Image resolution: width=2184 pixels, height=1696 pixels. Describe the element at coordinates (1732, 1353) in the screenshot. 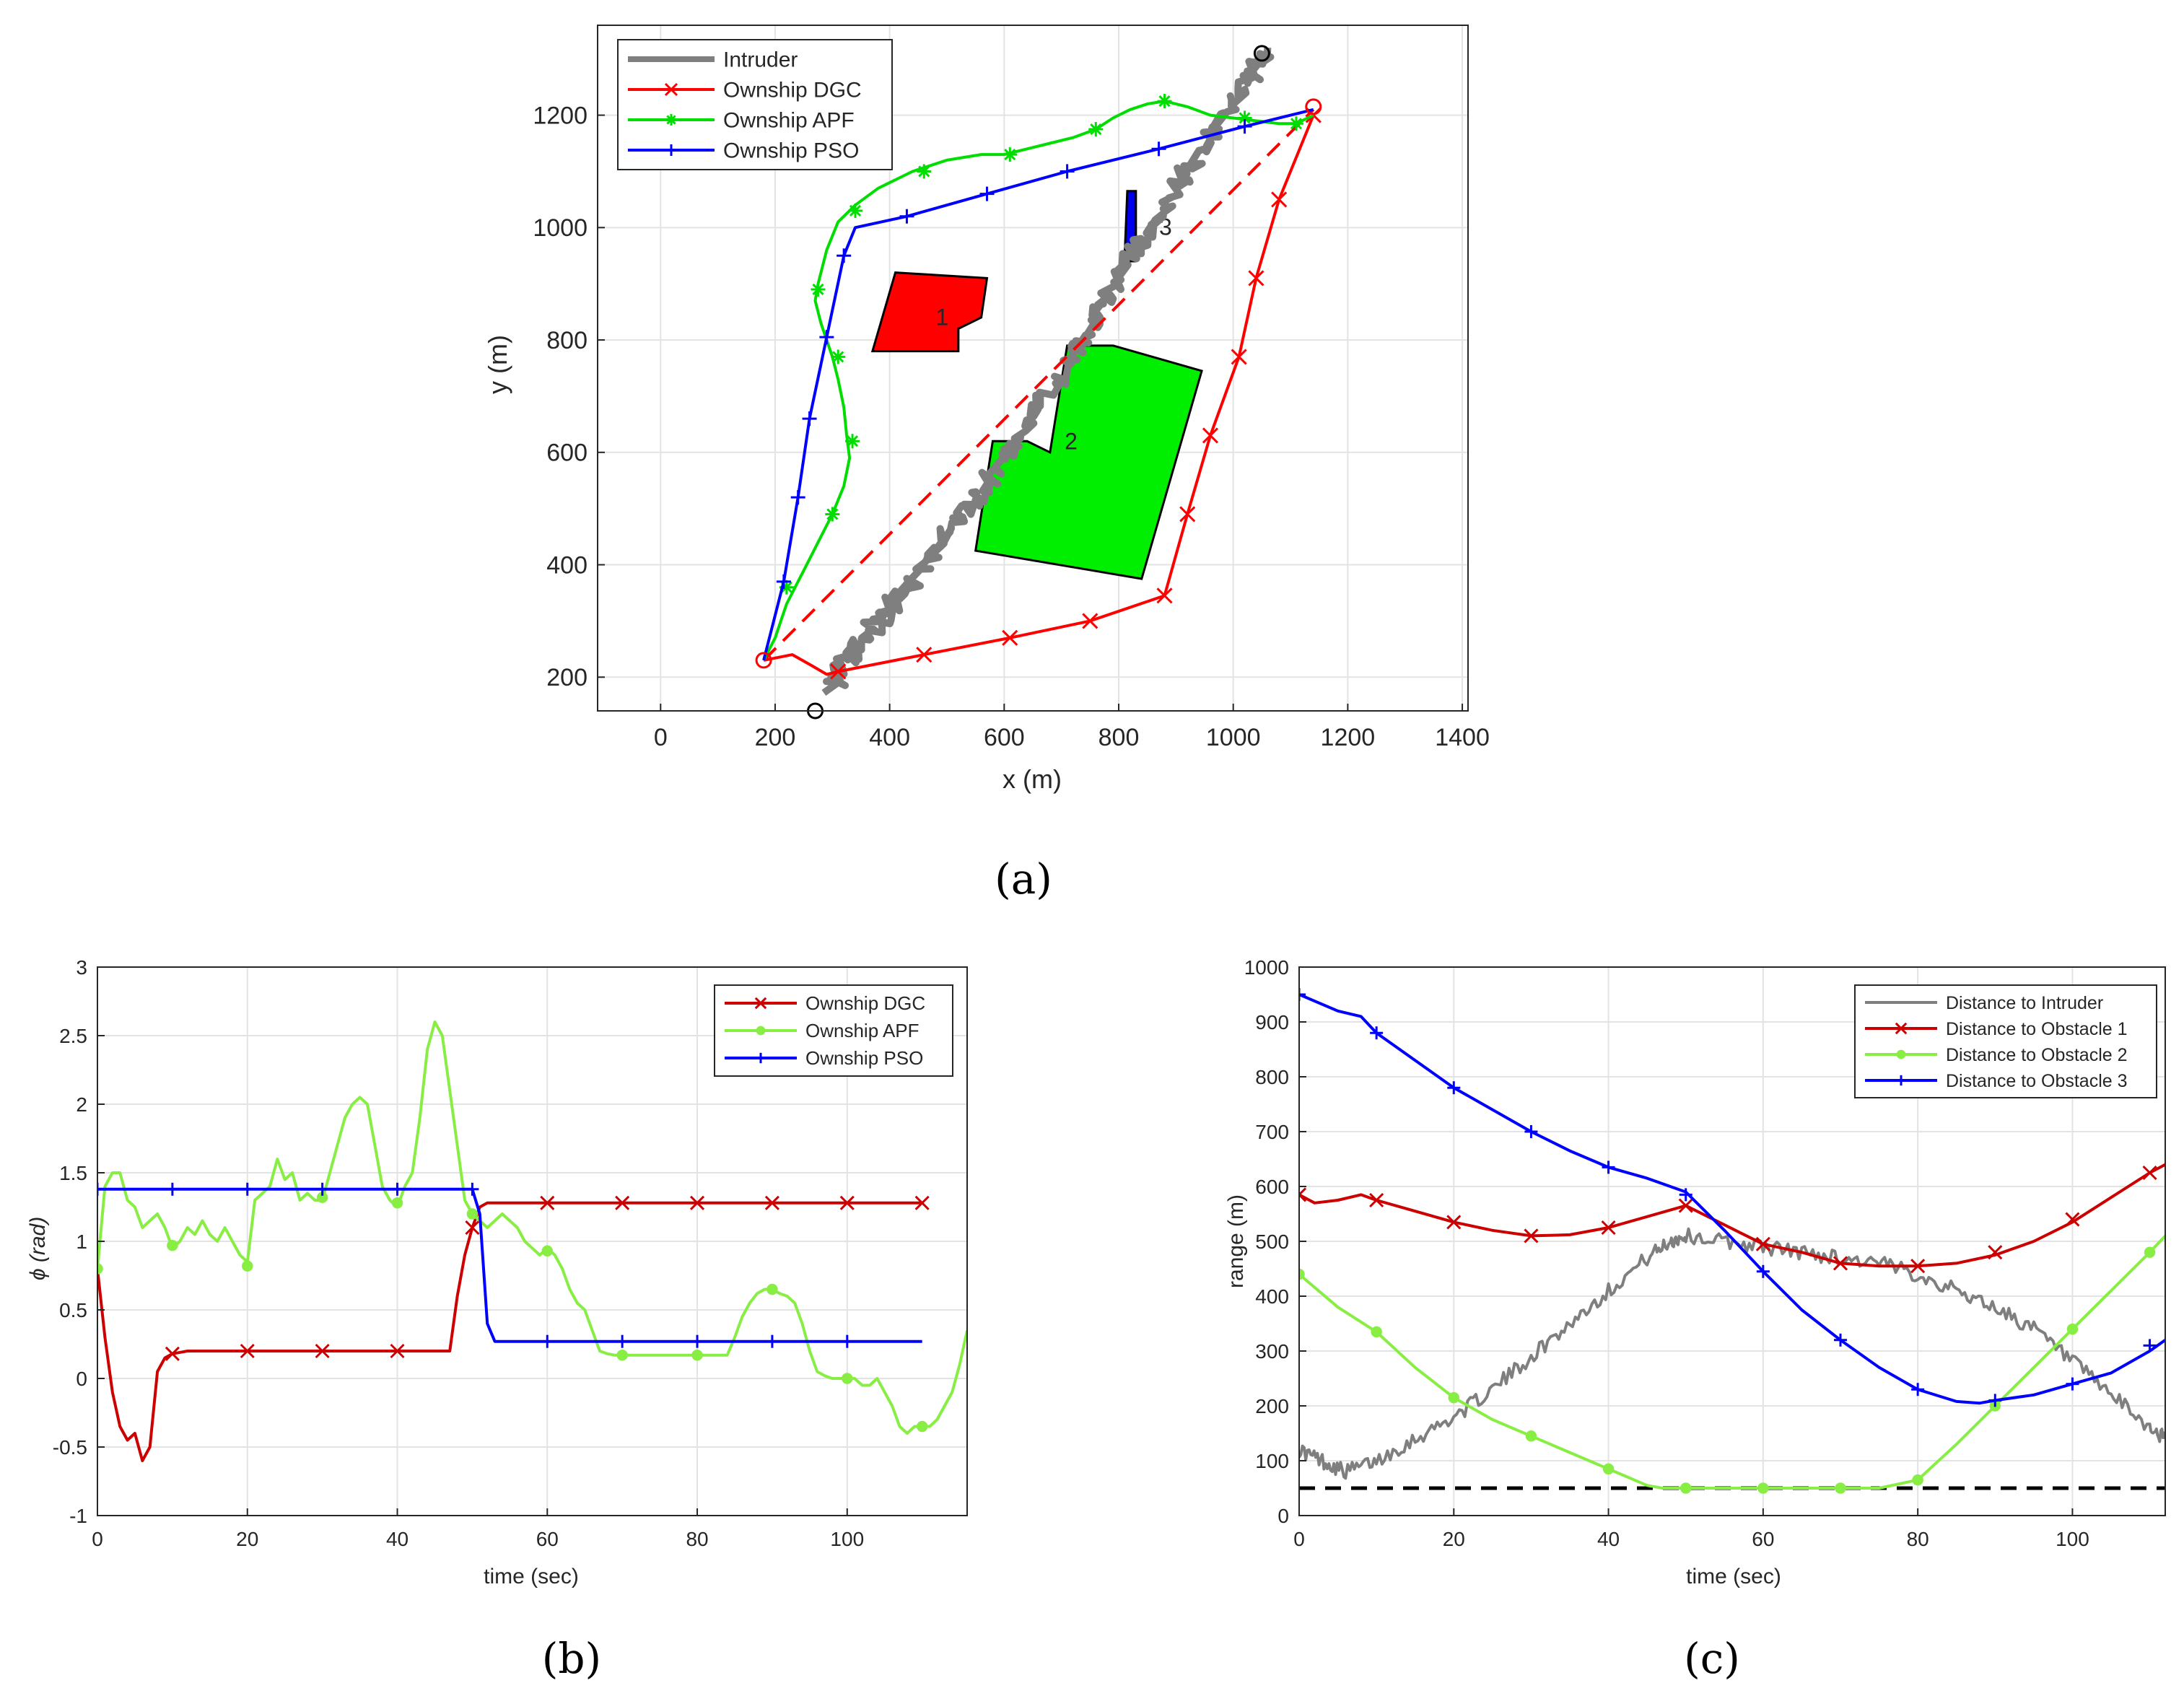

I see `series-distance-to-intruder` at that location.